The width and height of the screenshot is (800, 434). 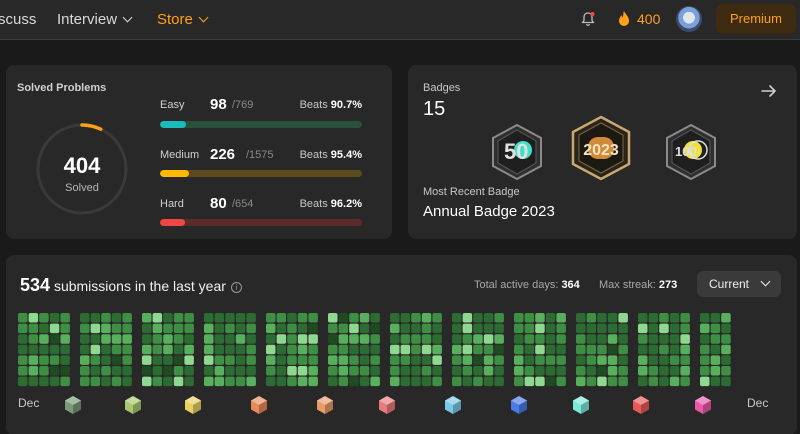 What do you see at coordinates (236, 287) in the screenshot?
I see `info-icon: i` at bounding box center [236, 287].